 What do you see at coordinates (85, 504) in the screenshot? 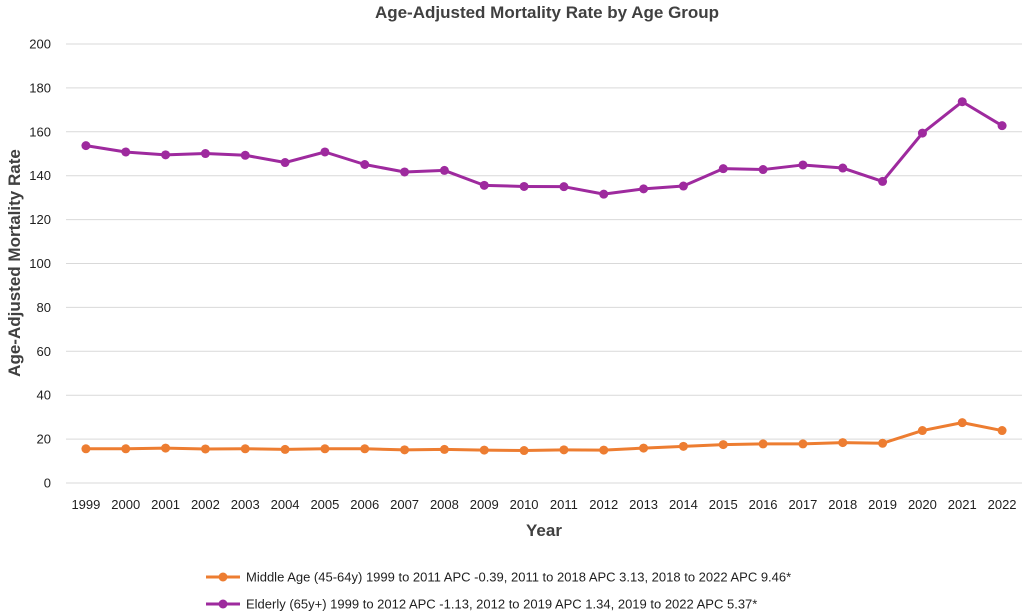
I see `x-tick-label: 1999` at bounding box center [85, 504].